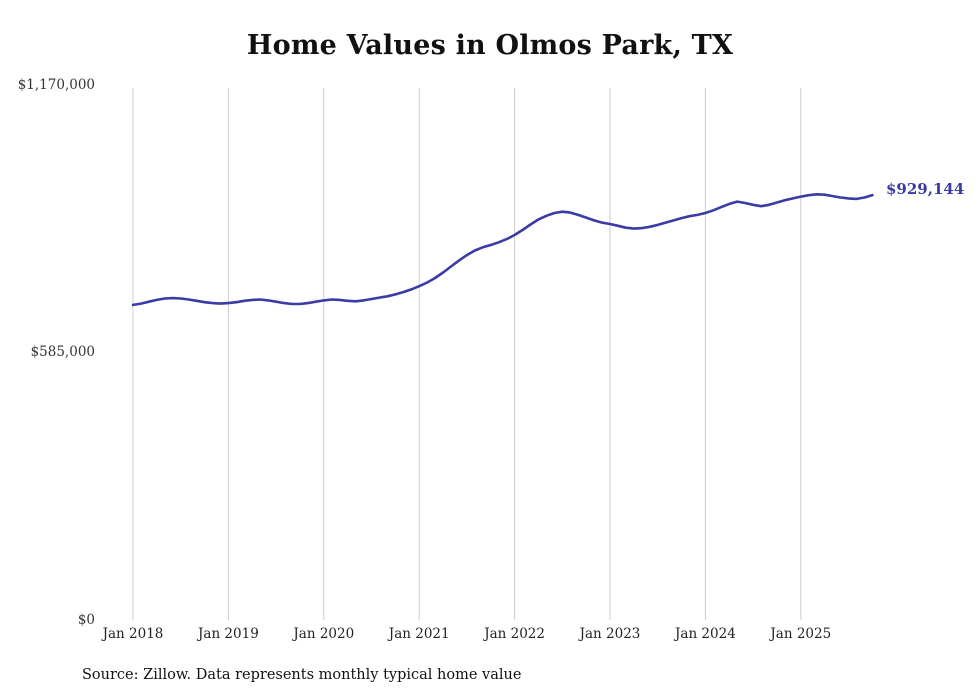 The width and height of the screenshot is (980, 699). What do you see at coordinates (490, 45) in the screenshot?
I see `chart-title: Home Values in Olmos Park, TX` at bounding box center [490, 45].